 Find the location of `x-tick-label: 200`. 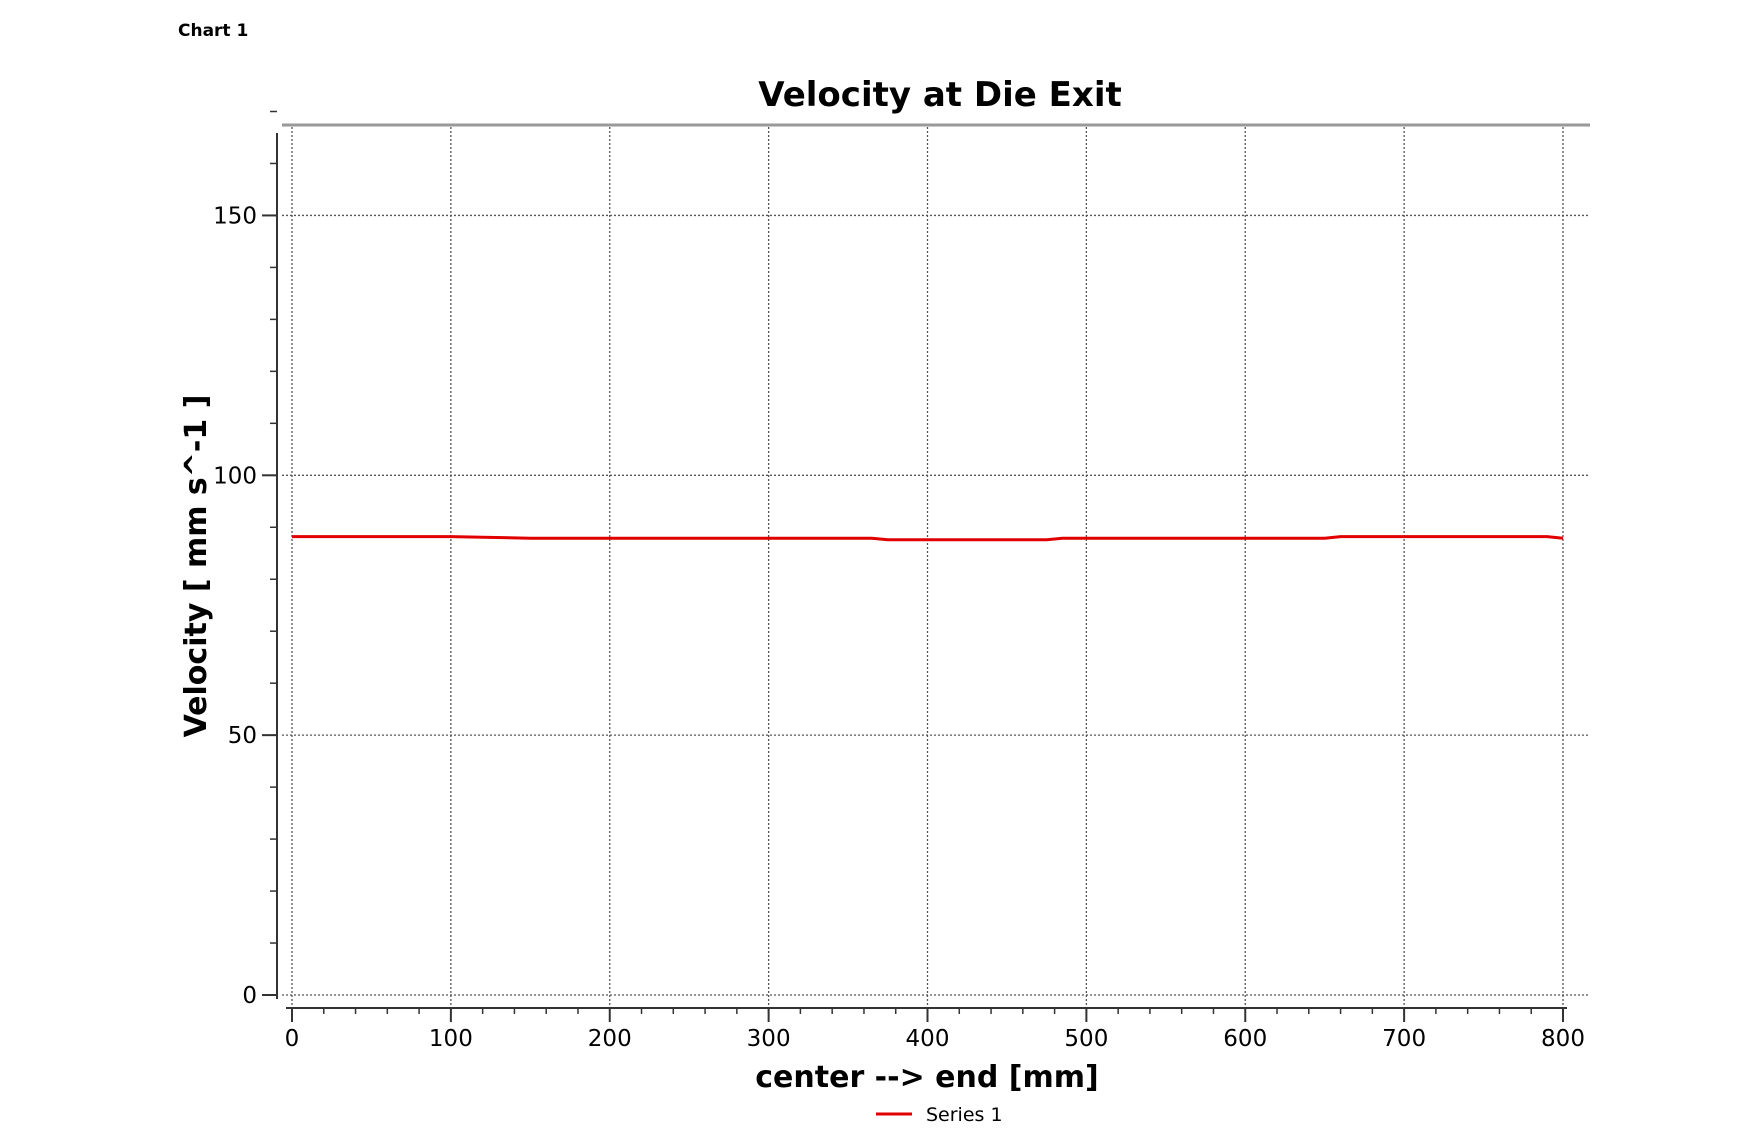

x-tick-label: 200 is located at coordinates (610, 1039).